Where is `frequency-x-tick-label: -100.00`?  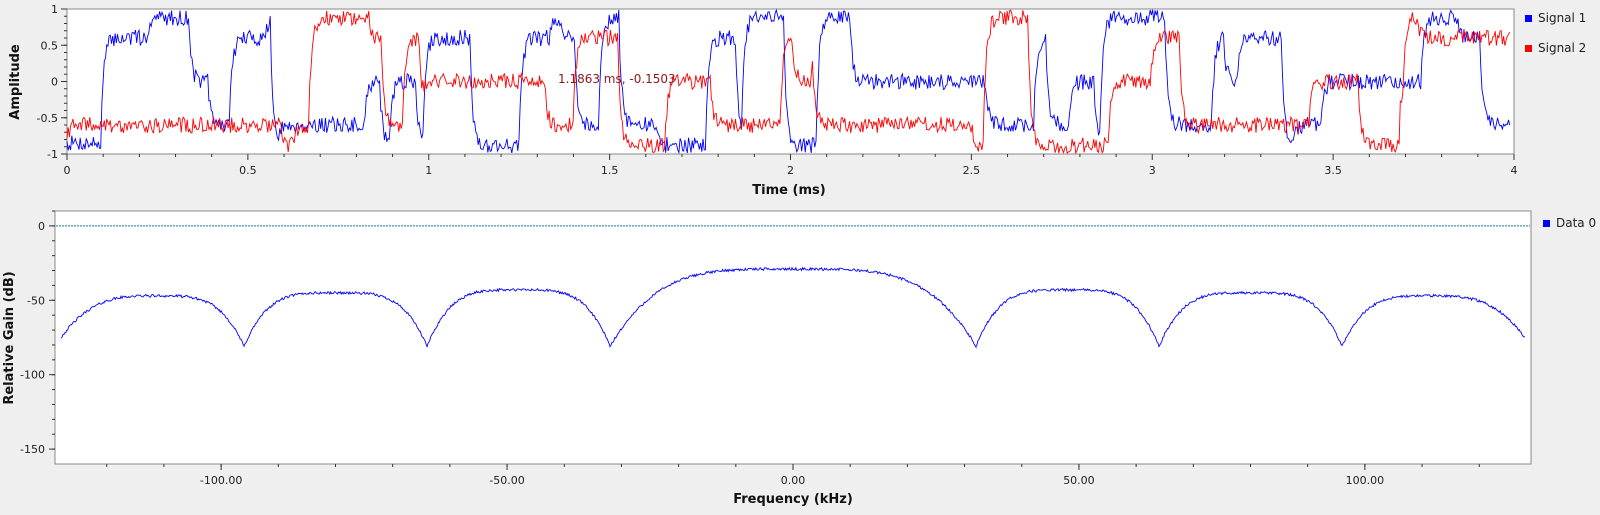 frequency-x-tick-label: -100.00 is located at coordinates (221, 480).